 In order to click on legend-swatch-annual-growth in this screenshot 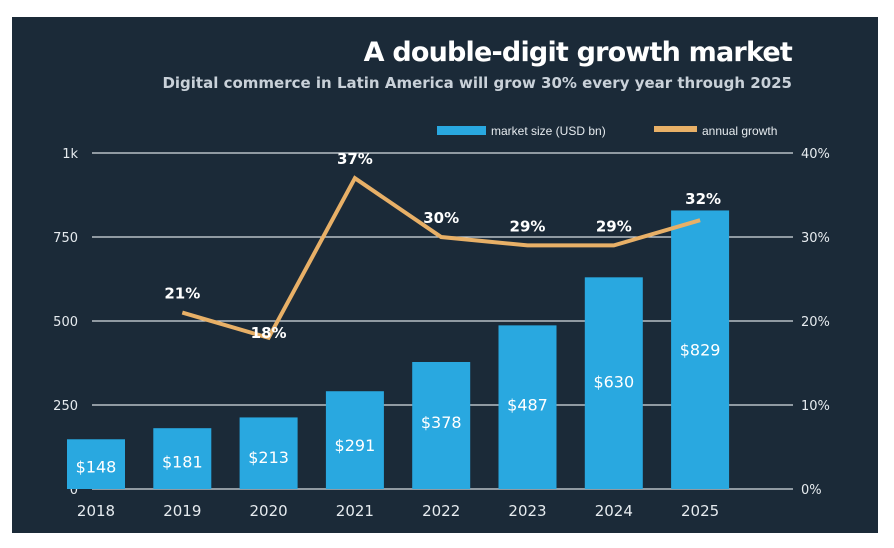, I will do `click(675, 129)`.